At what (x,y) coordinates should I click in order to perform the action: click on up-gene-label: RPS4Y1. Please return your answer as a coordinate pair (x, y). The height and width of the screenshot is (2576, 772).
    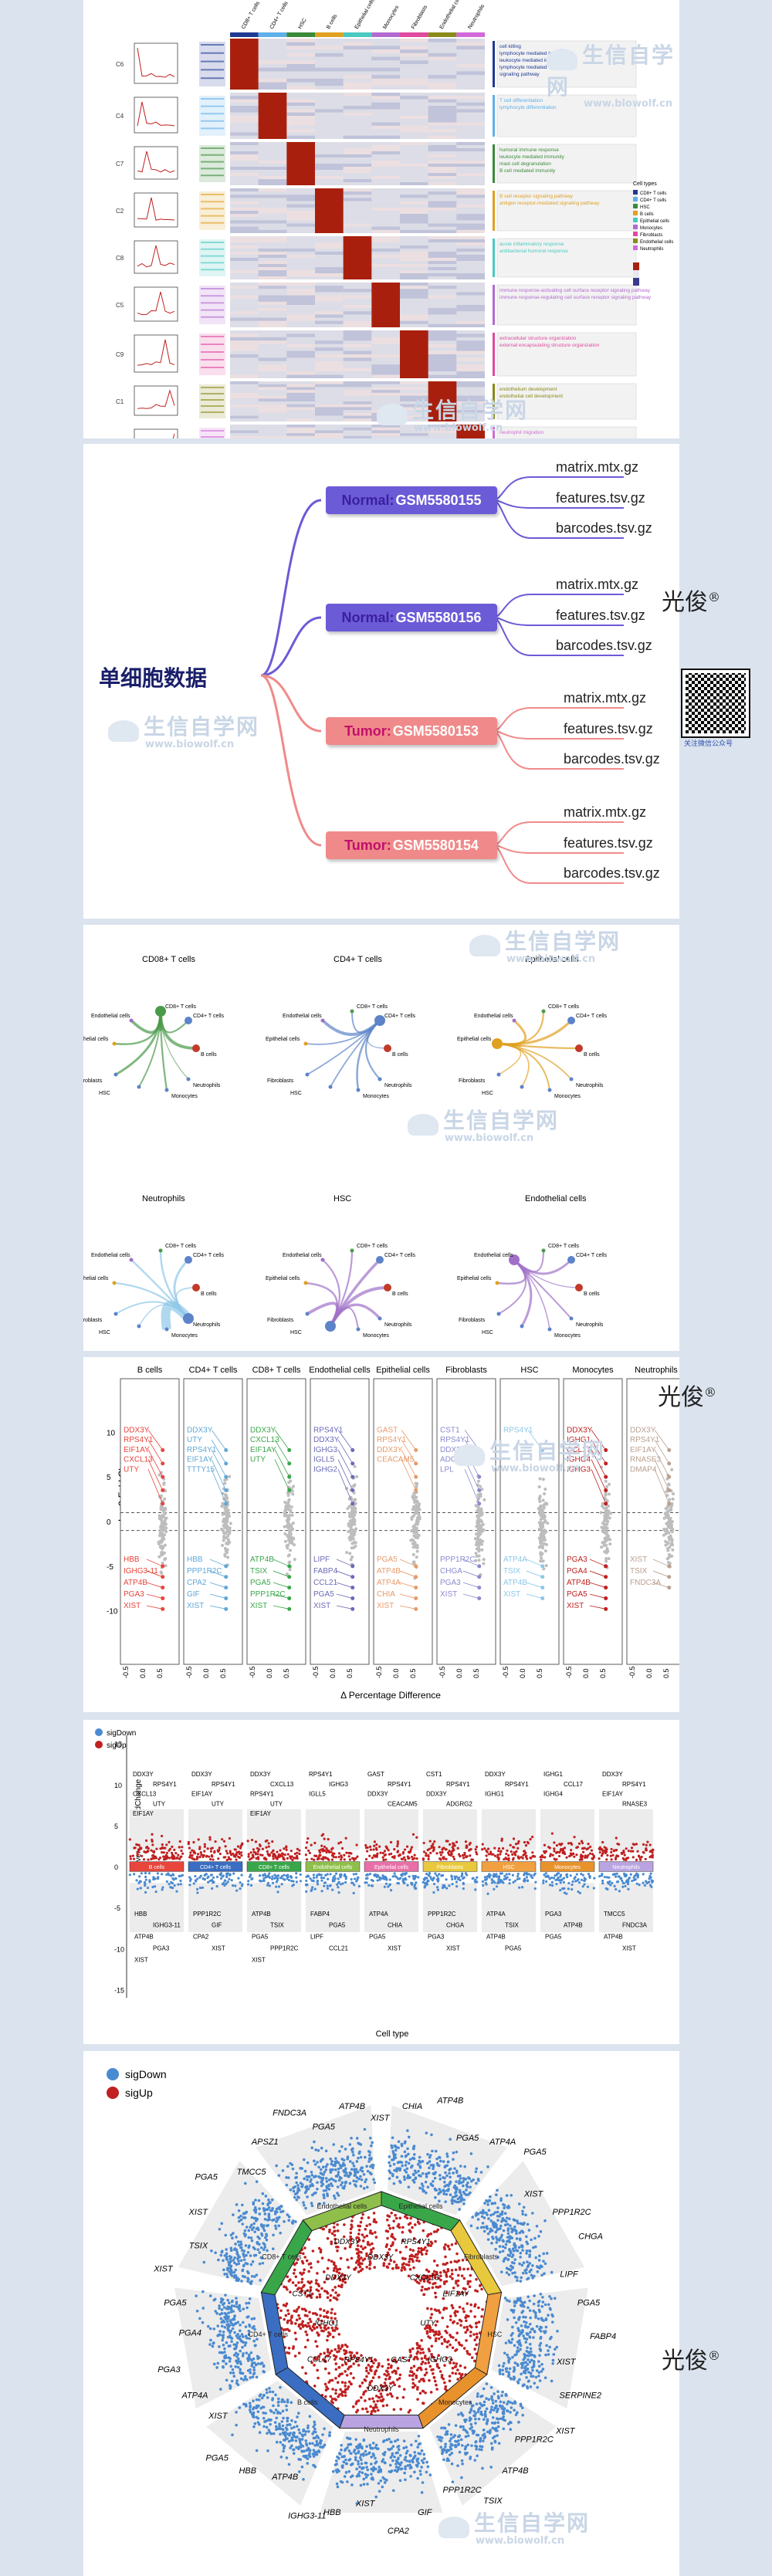
    Looking at the image, I should click on (223, 1784).